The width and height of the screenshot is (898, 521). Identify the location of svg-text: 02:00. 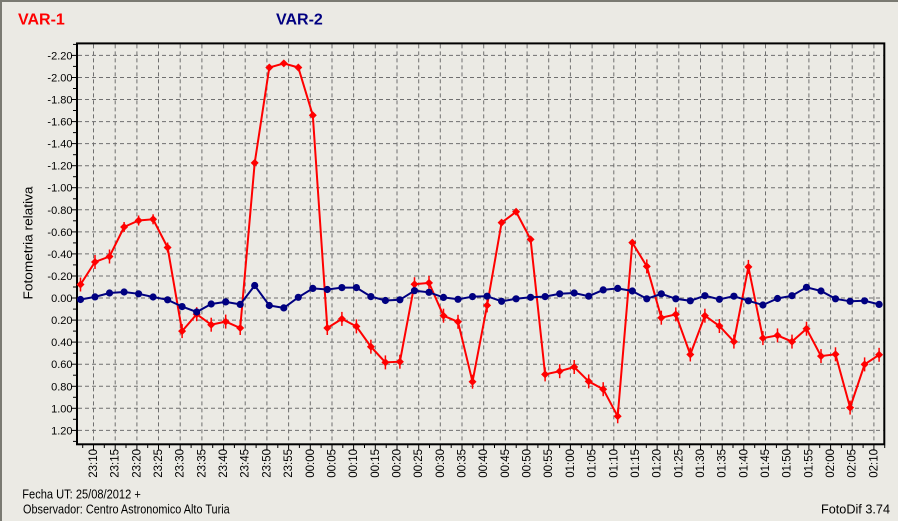
(831, 463).